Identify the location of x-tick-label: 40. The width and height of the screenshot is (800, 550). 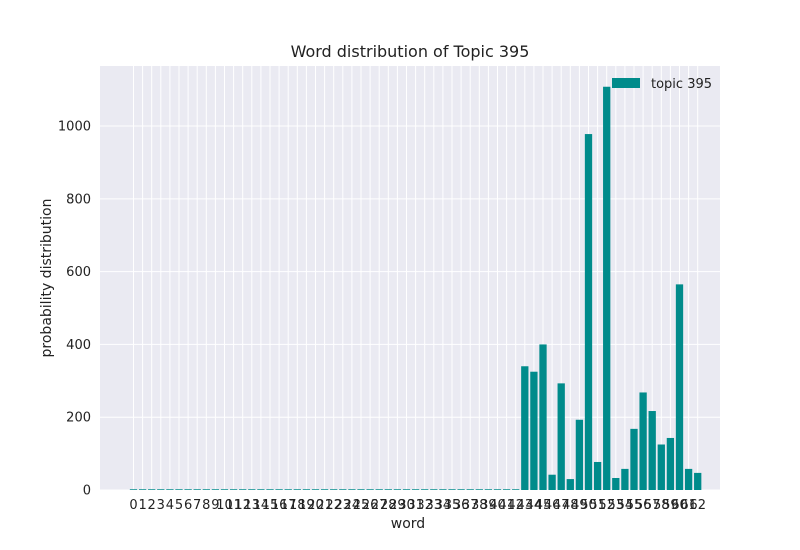
(497, 505).